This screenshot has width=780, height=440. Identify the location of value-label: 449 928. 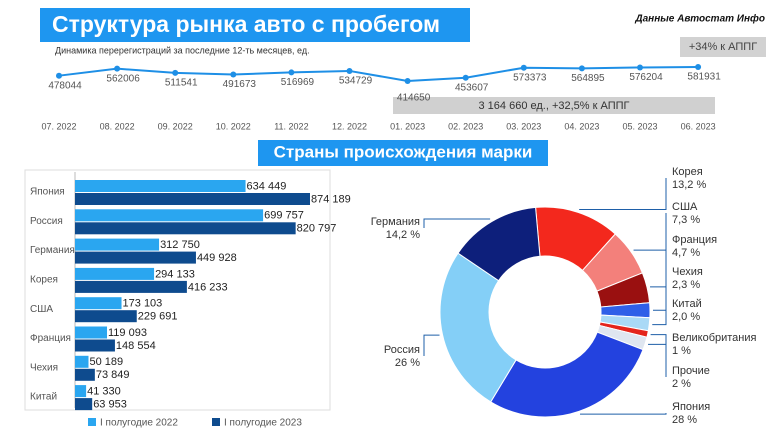
(217, 258).